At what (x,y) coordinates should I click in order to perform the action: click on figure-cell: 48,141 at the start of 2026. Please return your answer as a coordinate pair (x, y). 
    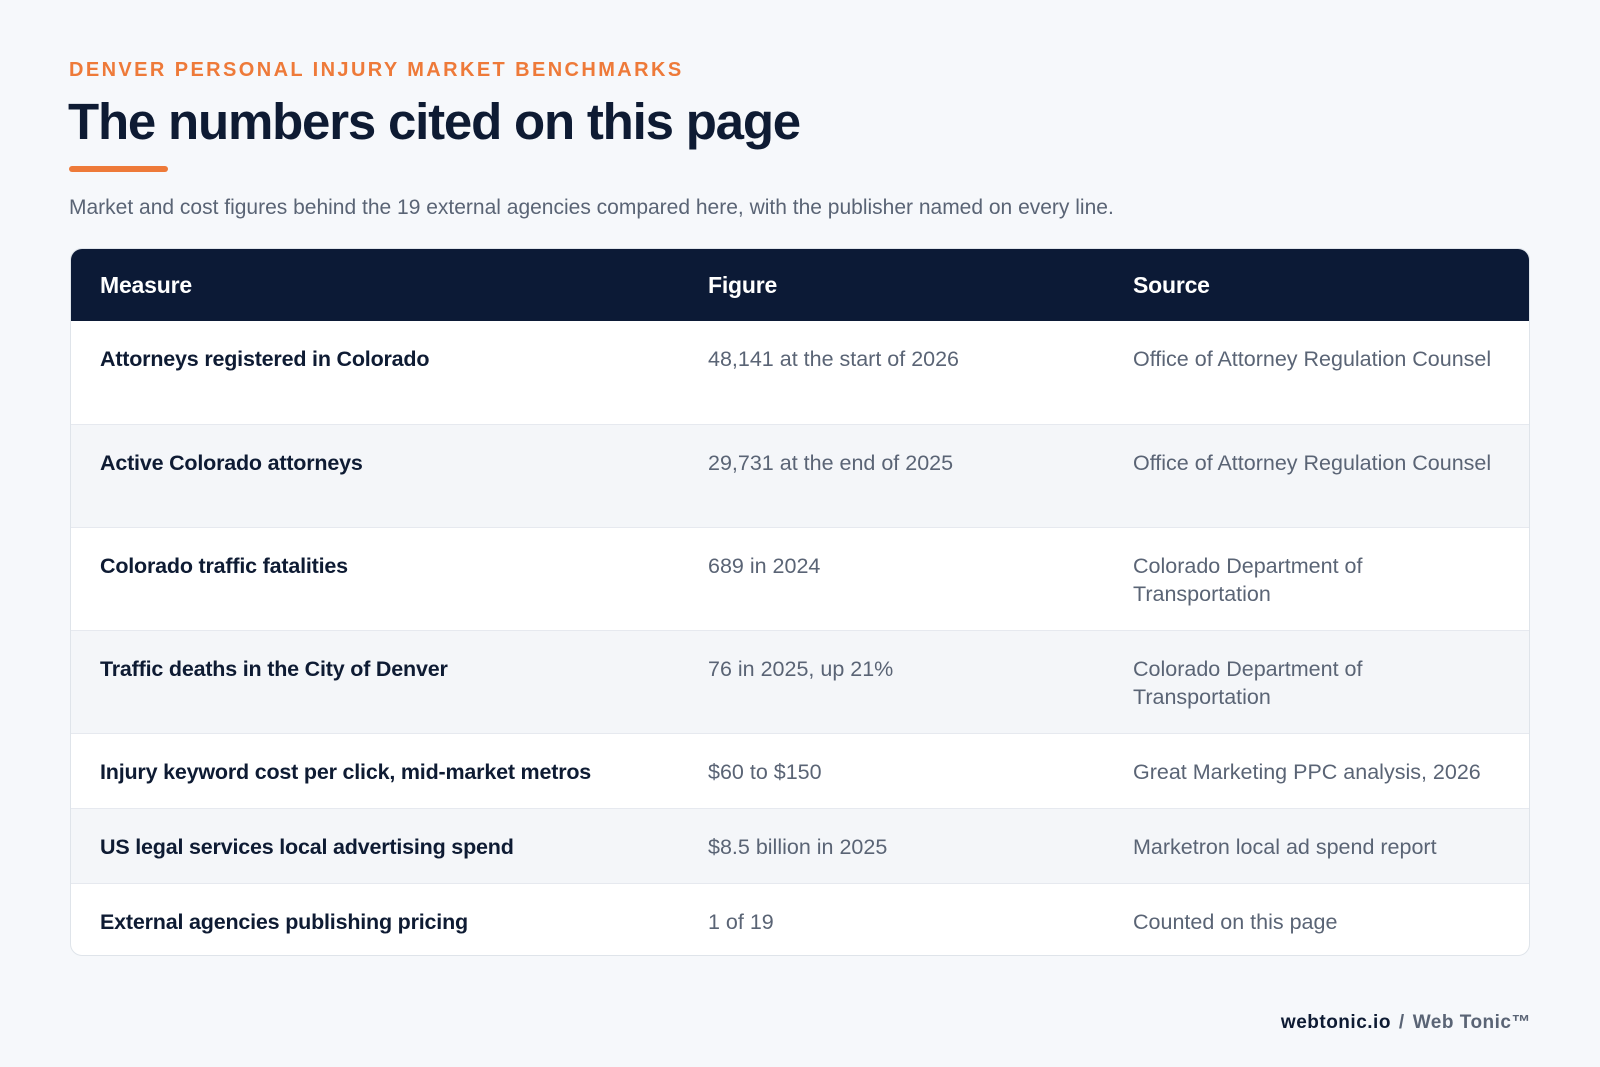
    Looking at the image, I should click on (834, 359).